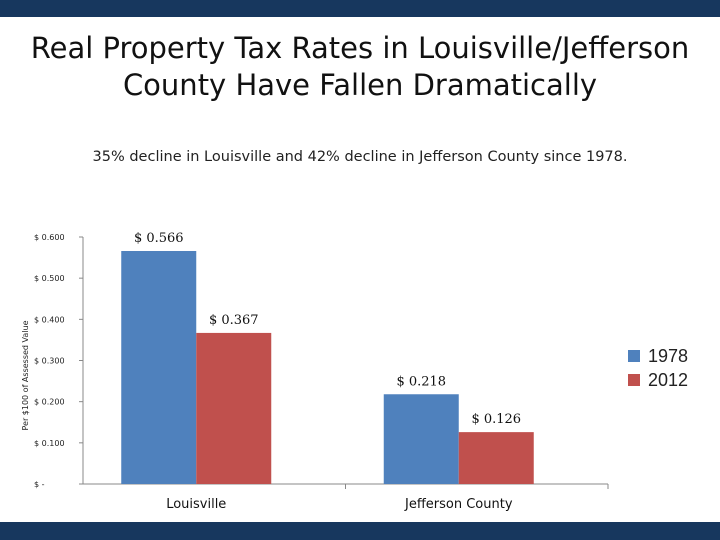 The width and height of the screenshot is (720, 540). What do you see at coordinates (49, 319) in the screenshot?
I see `y-tick-label: $ 0.400` at bounding box center [49, 319].